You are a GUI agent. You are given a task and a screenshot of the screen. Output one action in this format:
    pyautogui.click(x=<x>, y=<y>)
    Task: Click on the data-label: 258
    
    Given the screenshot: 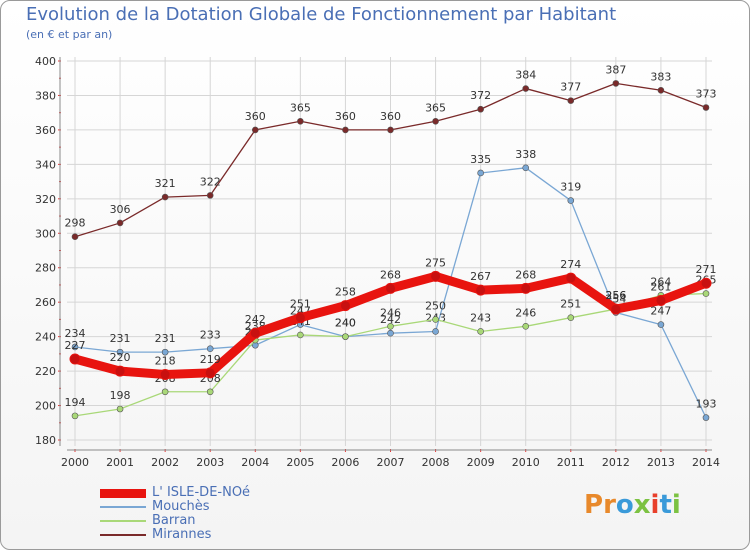 What is the action you would take?
    pyautogui.click(x=345, y=292)
    